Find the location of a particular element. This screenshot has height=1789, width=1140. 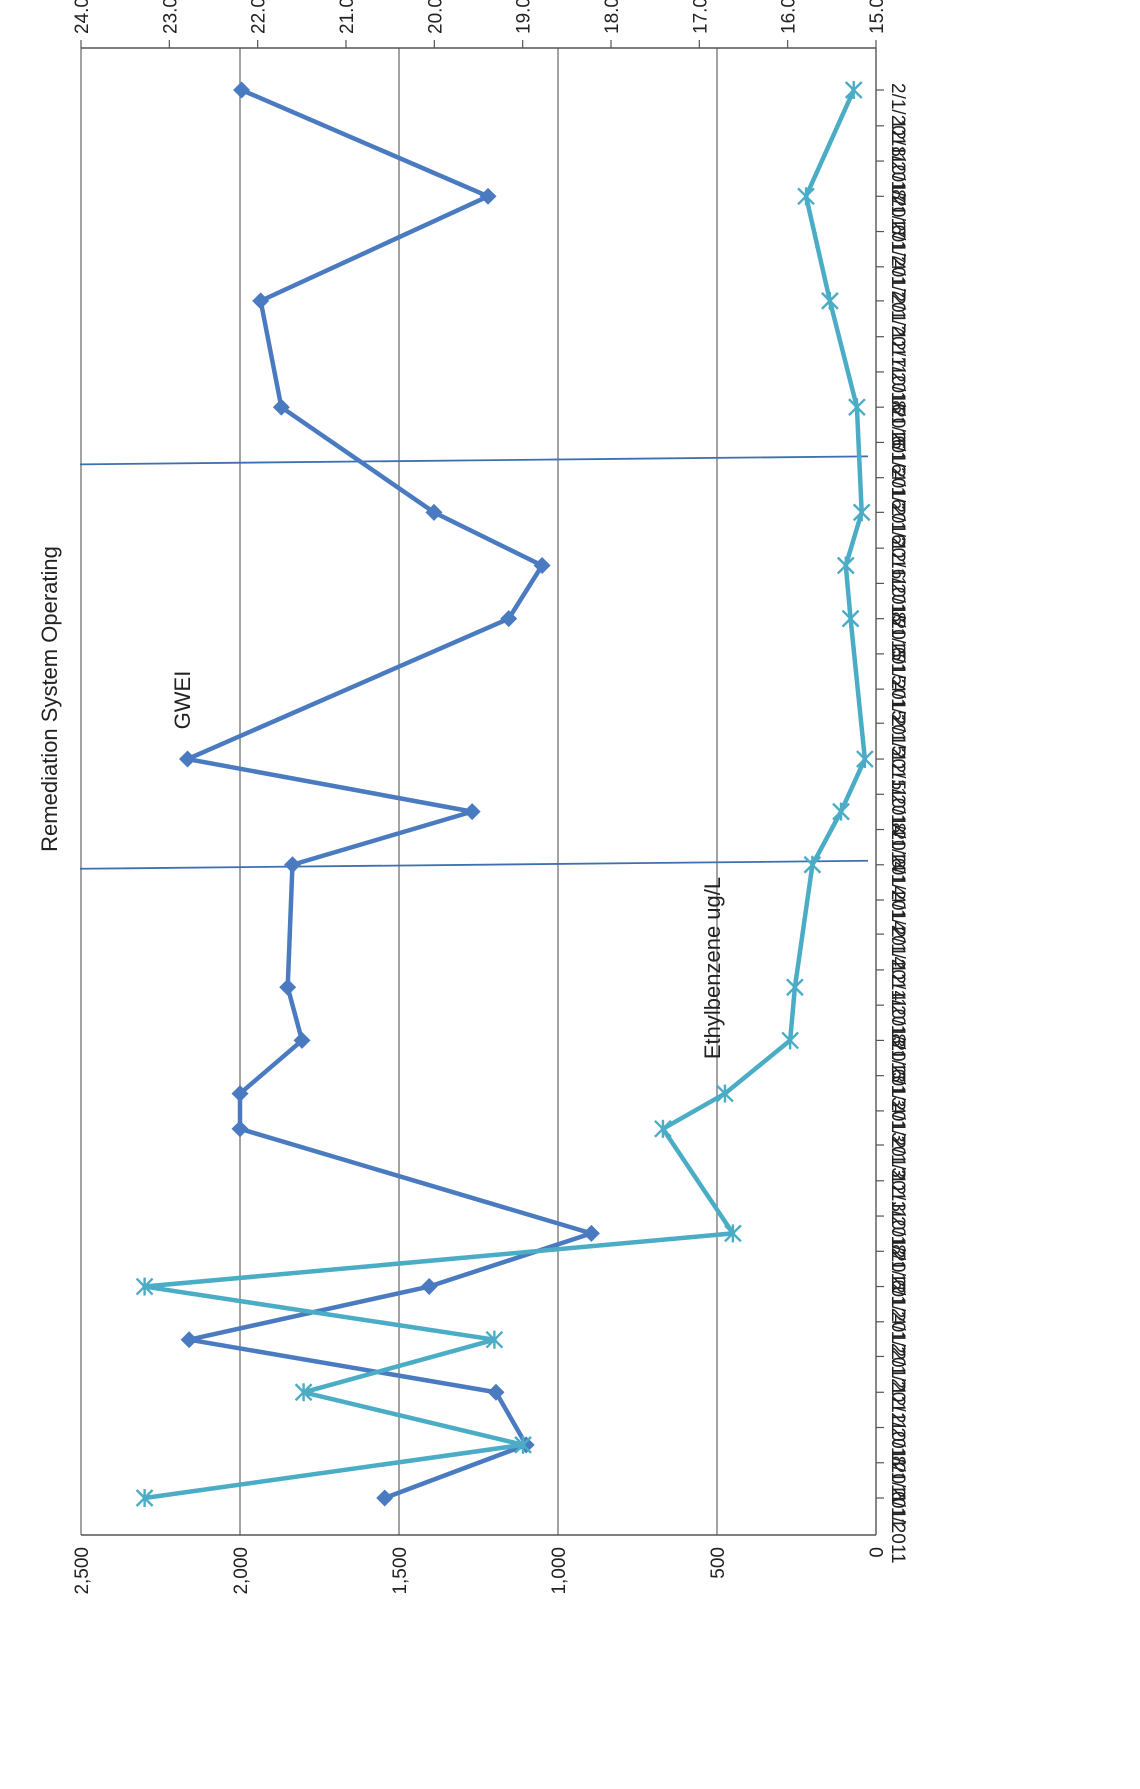

left-axis-tick-label: 1,500 is located at coordinates (400, 1571).